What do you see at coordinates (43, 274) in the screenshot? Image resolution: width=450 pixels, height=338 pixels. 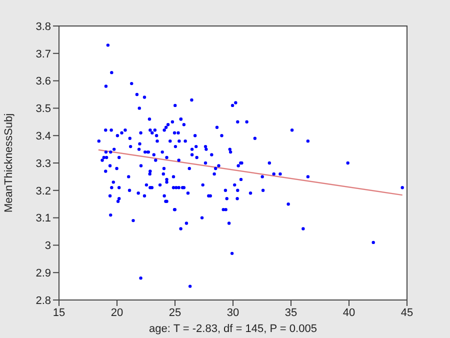 I see `y-tick-label: 2.9` at bounding box center [43, 274].